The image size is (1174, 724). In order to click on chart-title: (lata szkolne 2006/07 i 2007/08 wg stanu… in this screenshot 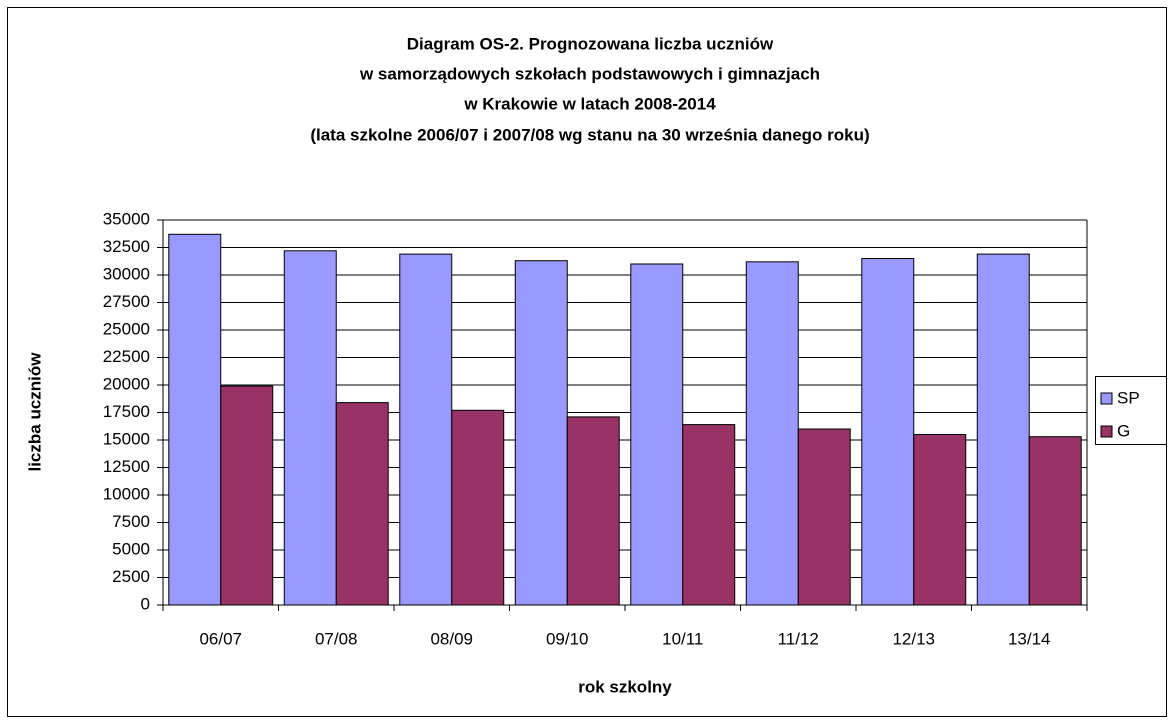, I will do `click(589, 134)`.